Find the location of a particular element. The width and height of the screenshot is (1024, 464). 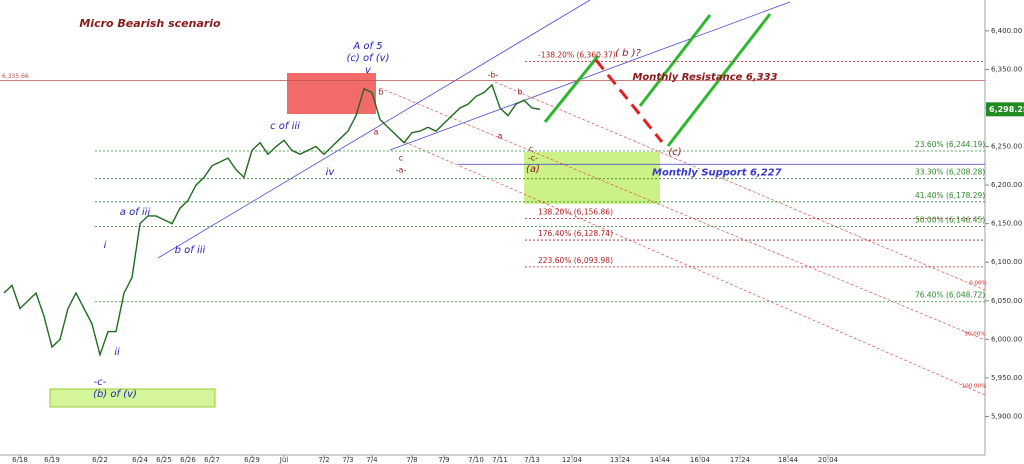

resistance-box is located at coordinates (331, 93).